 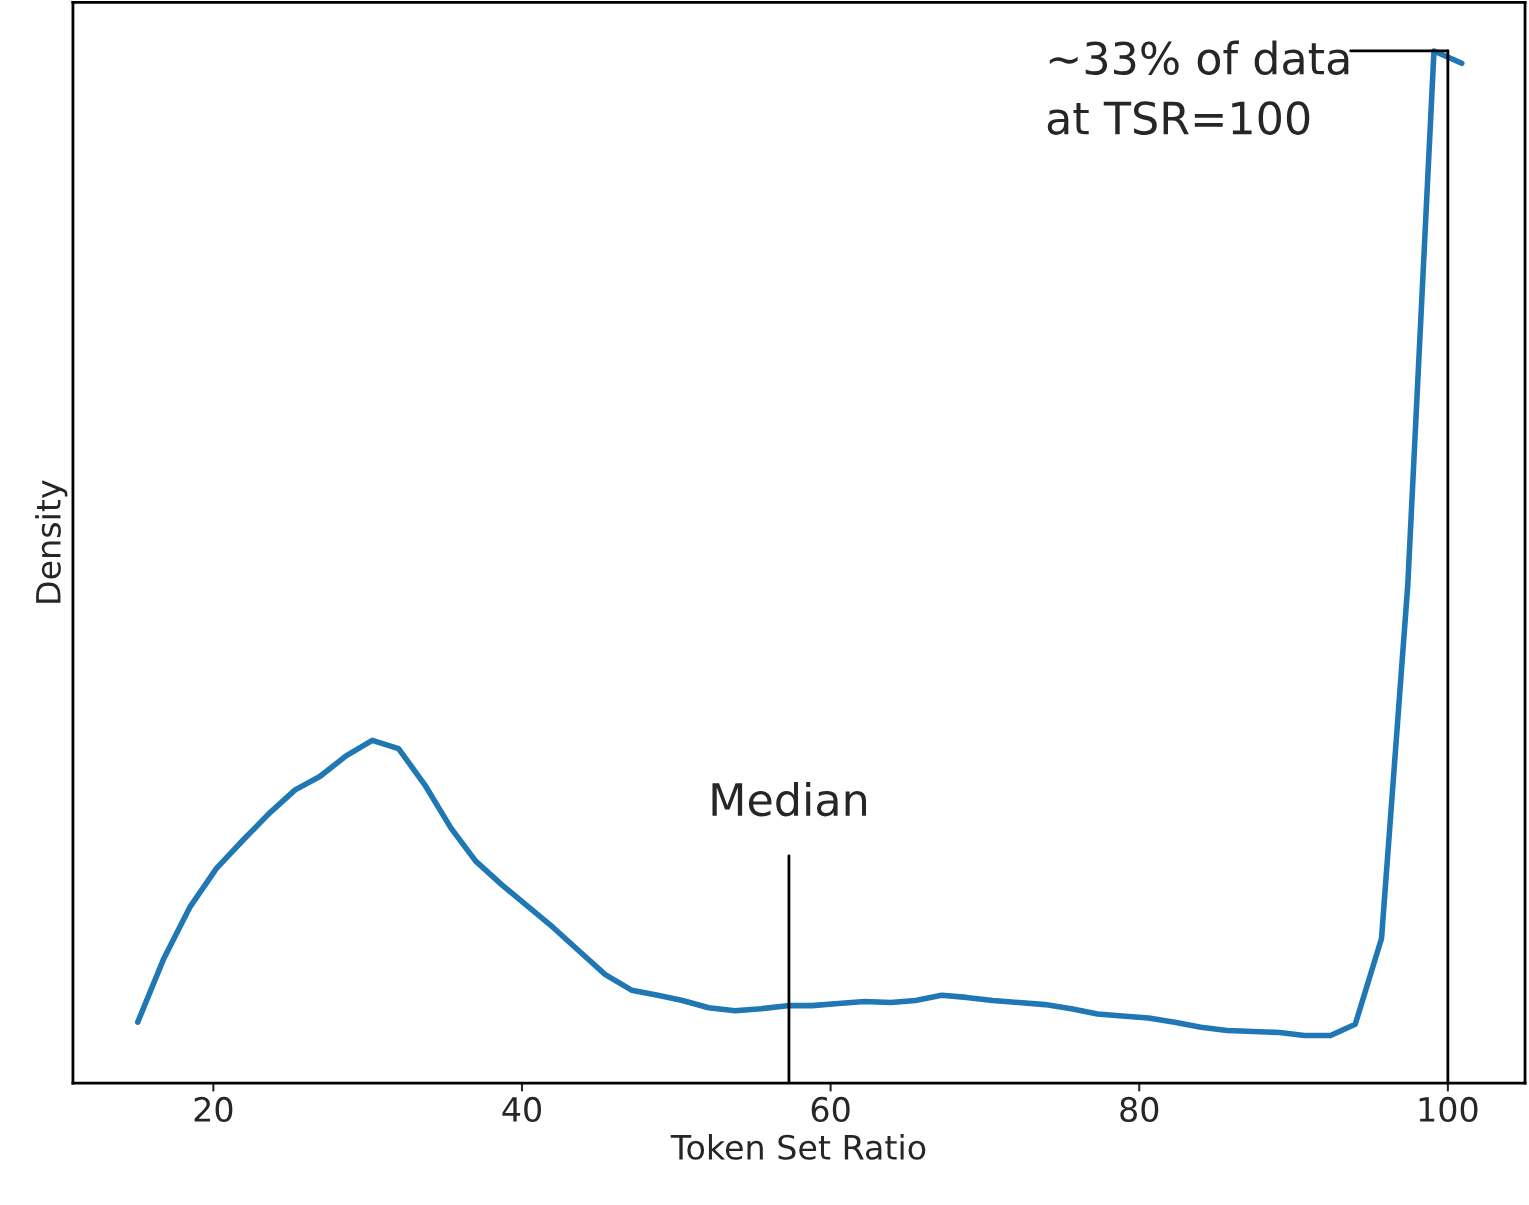 I want to click on ref-line-label: Median, so click(x=789, y=799).